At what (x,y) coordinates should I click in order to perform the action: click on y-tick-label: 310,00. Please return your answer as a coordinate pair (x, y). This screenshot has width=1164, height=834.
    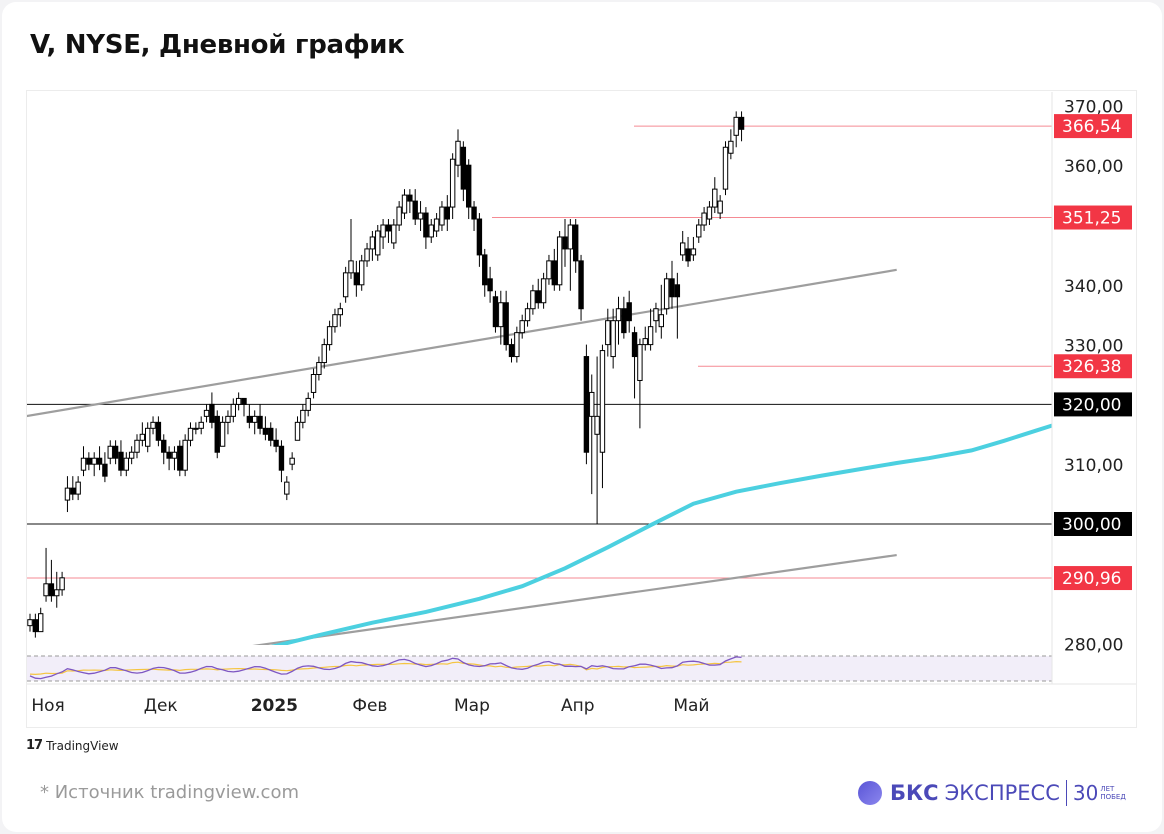
    Looking at the image, I should click on (1093, 466).